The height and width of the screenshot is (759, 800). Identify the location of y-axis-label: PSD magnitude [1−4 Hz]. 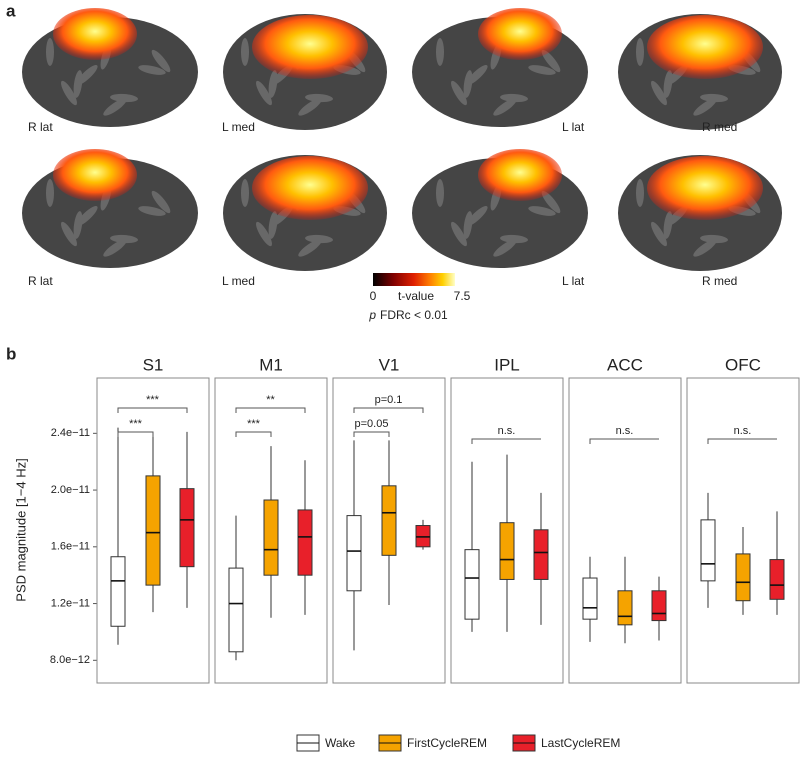
(20, 529).